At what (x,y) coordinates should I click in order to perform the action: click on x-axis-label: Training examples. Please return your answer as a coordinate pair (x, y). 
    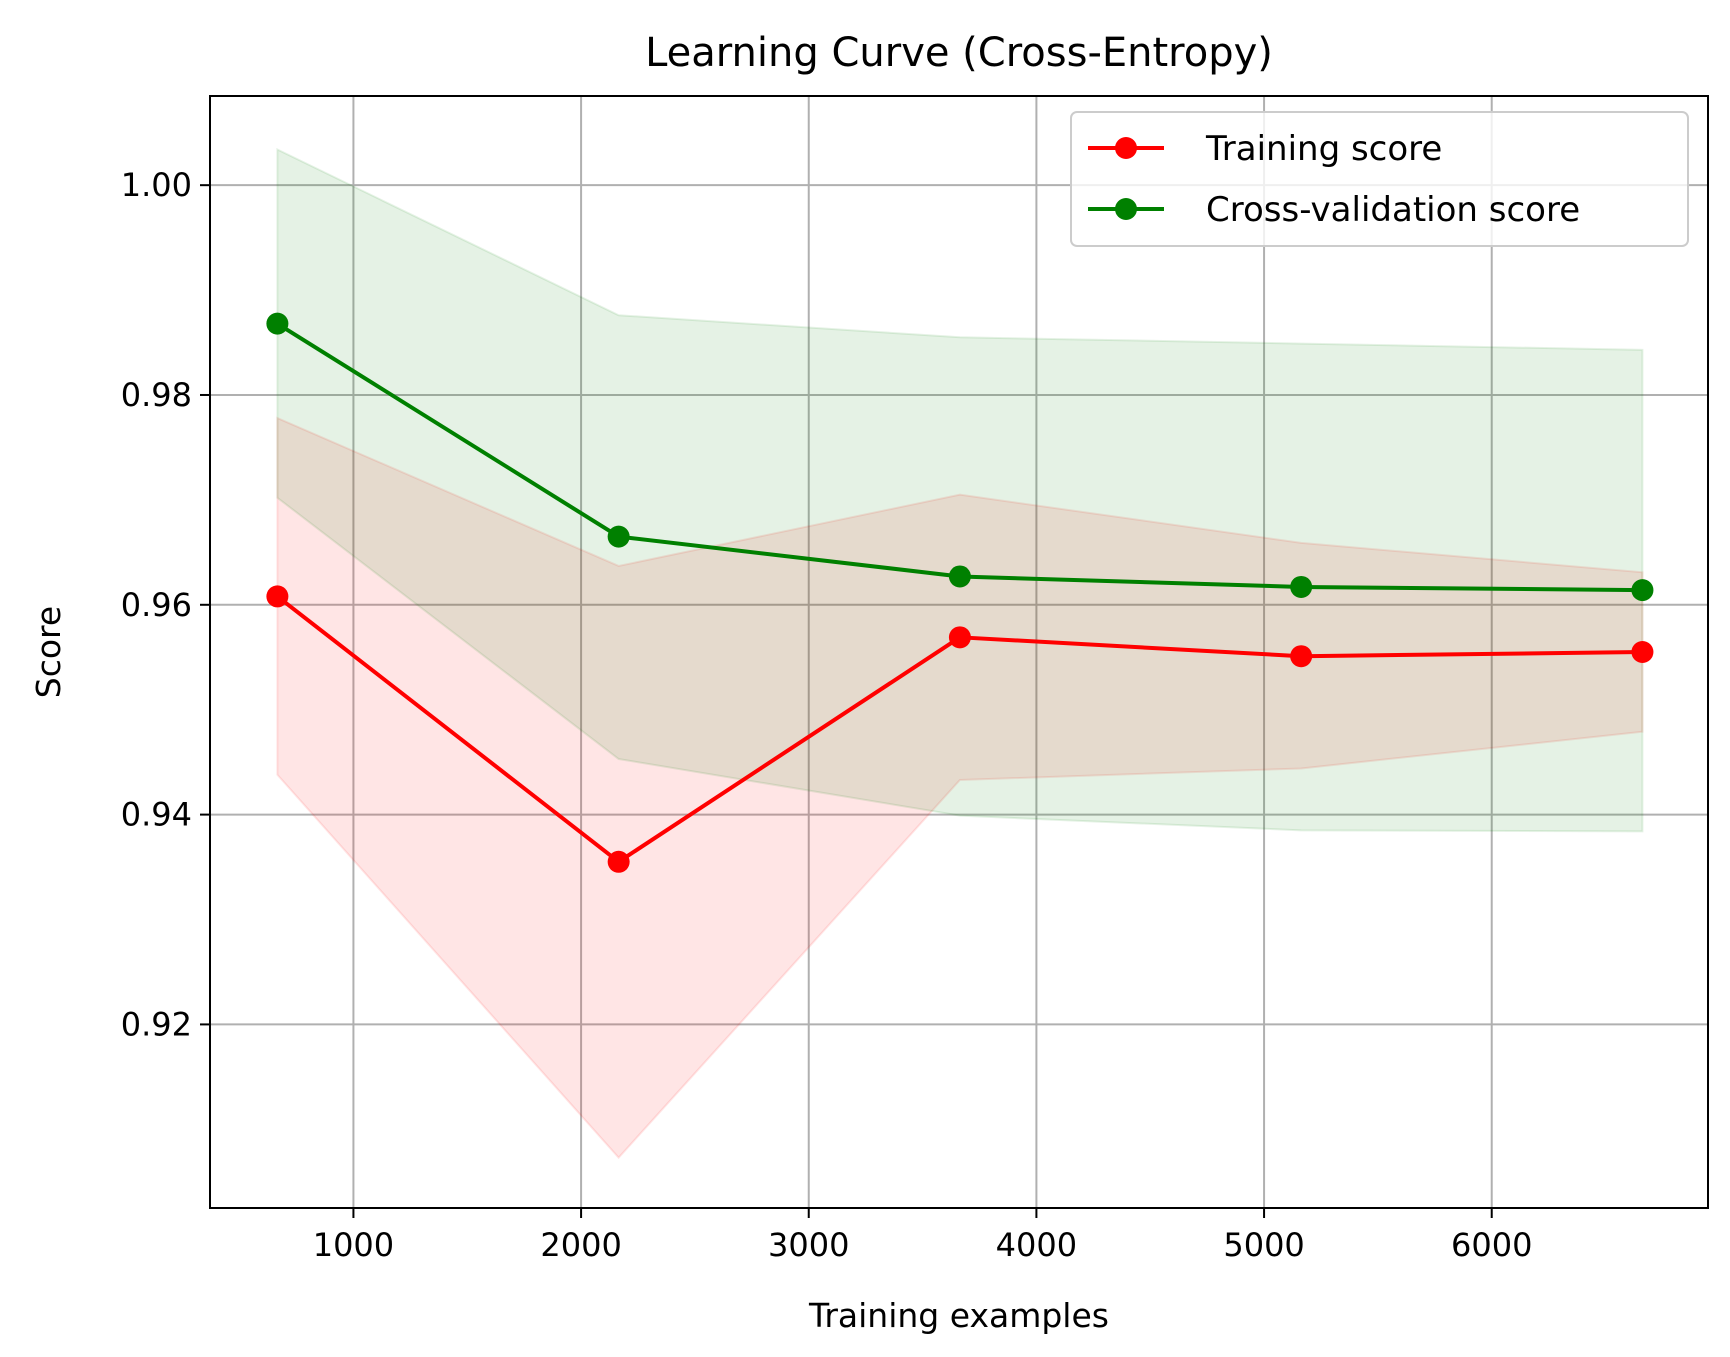
    Looking at the image, I should click on (958, 1315).